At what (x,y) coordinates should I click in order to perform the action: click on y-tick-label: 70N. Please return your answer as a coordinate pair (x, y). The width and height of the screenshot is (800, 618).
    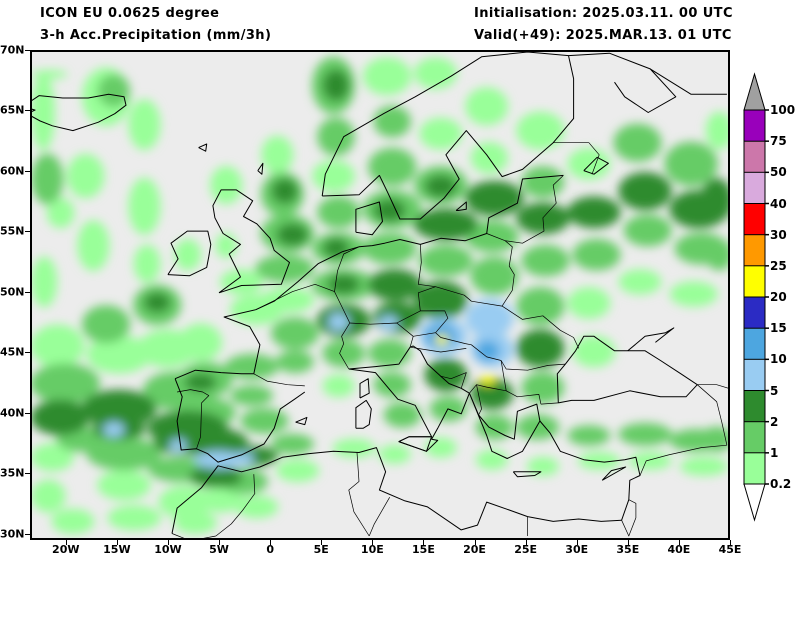
    Looking at the image, I should click on (12, 50).